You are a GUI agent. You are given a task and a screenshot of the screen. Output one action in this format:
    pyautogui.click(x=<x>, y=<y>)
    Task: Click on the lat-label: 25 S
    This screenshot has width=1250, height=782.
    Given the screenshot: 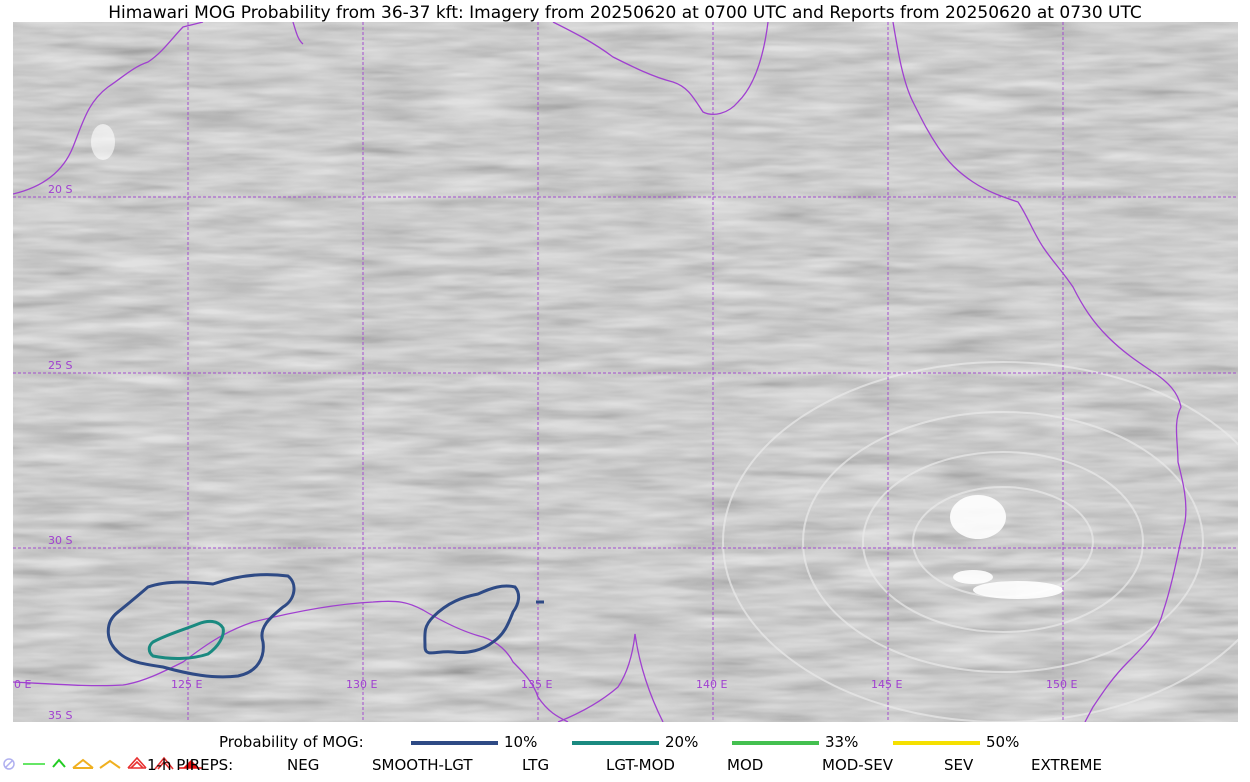 What is the action you would take?
    pyautogui.click(x=60, y=365)
    